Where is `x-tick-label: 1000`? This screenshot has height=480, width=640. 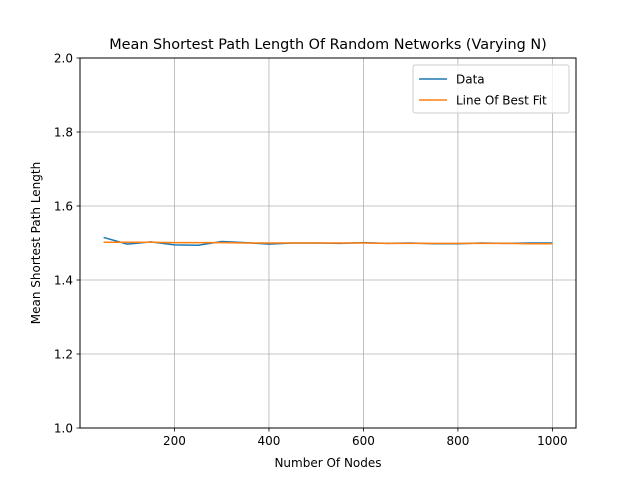
x-tick-label: 1000 is located at coordinates (552, 441).